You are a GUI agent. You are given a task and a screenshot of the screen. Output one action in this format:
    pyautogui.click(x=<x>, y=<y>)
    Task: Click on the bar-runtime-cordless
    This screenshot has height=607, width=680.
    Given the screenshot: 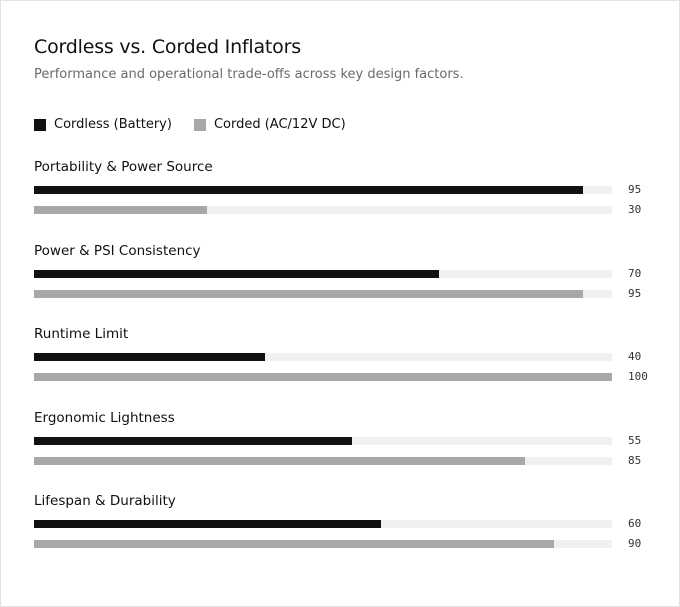 What is the action you would take?
    pyautogui.click(x=149, y=357)
    